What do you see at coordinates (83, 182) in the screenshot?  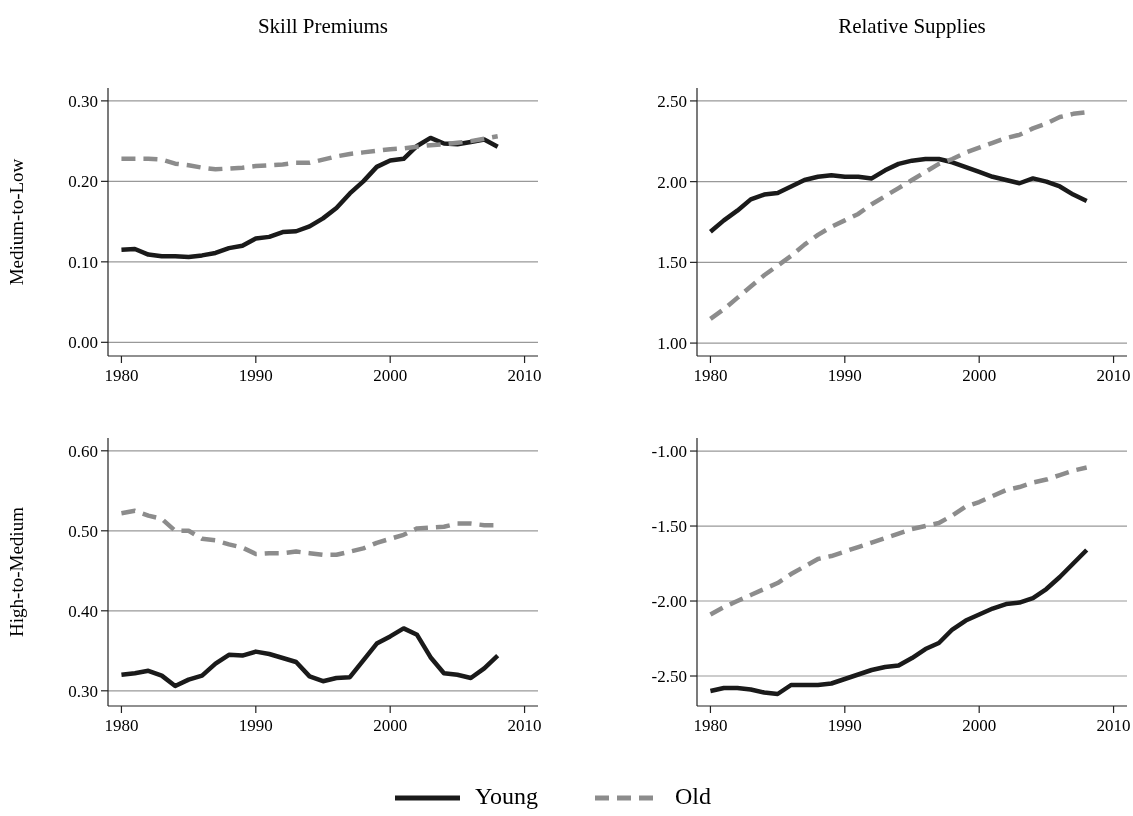 I see `y-tick-label: 0.20` at bounding box center [83, 182].